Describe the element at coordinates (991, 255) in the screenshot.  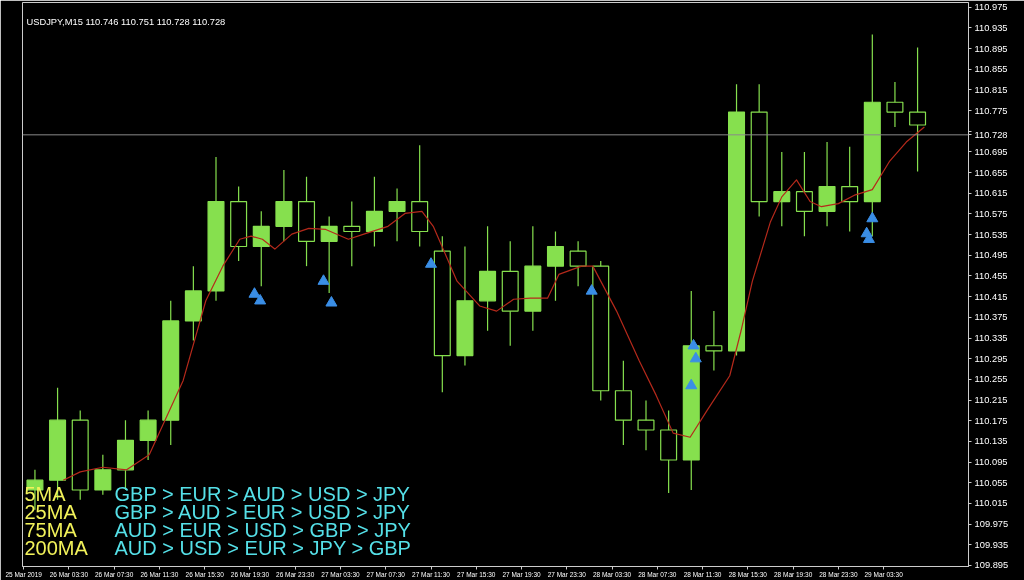
I see `y-tick-label: 110.495` at that location.